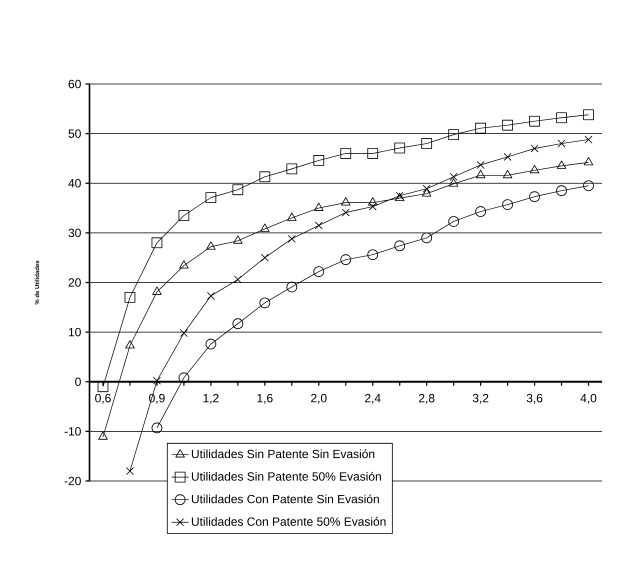  I want to click on y-tick-label: 0, so click(78, 382).